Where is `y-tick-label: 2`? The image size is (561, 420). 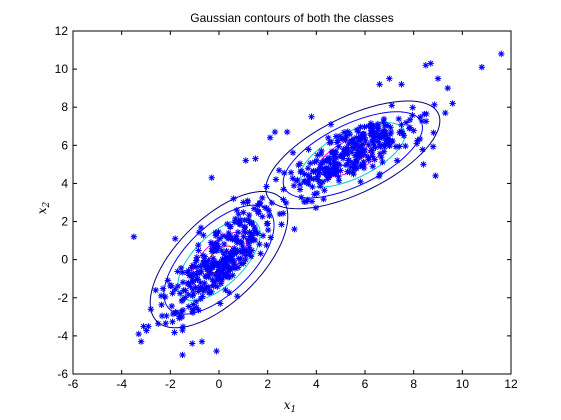
y-tick-label: 2 is located at coordinates (64, 222).